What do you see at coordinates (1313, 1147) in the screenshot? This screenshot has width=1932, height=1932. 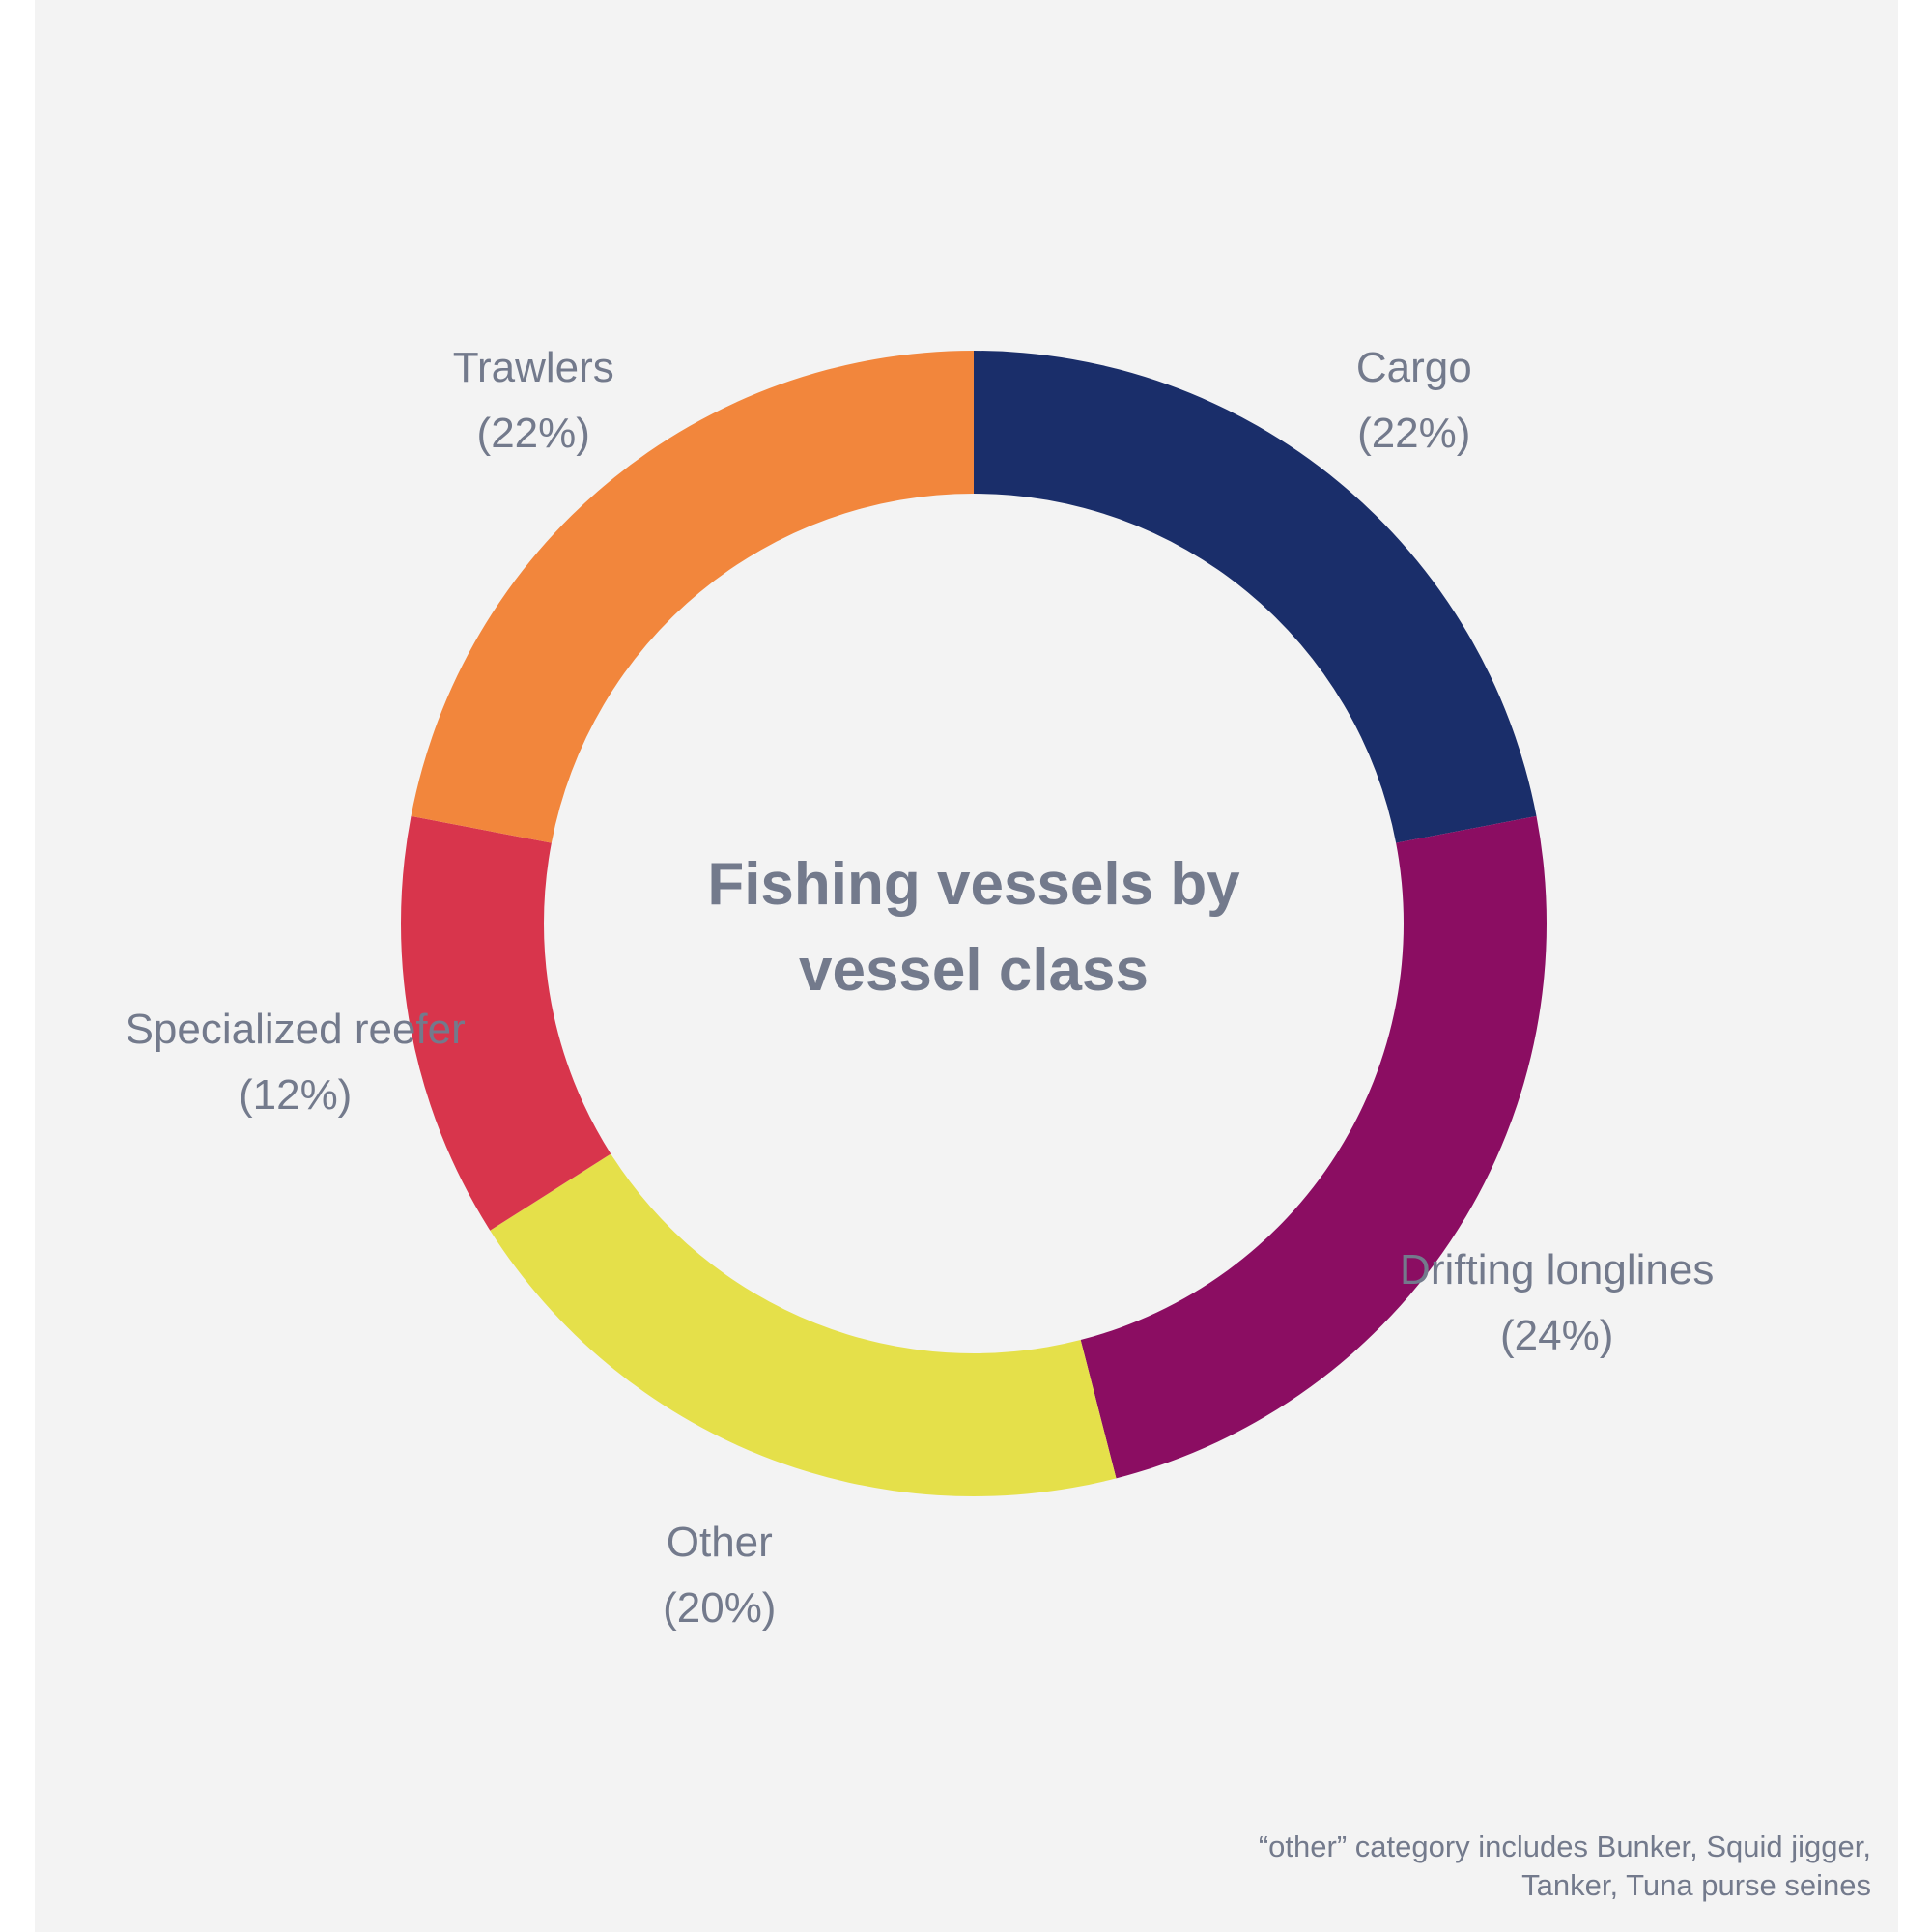 I see `slice-drifting-longlines` at bounding box center [1313, 1147].